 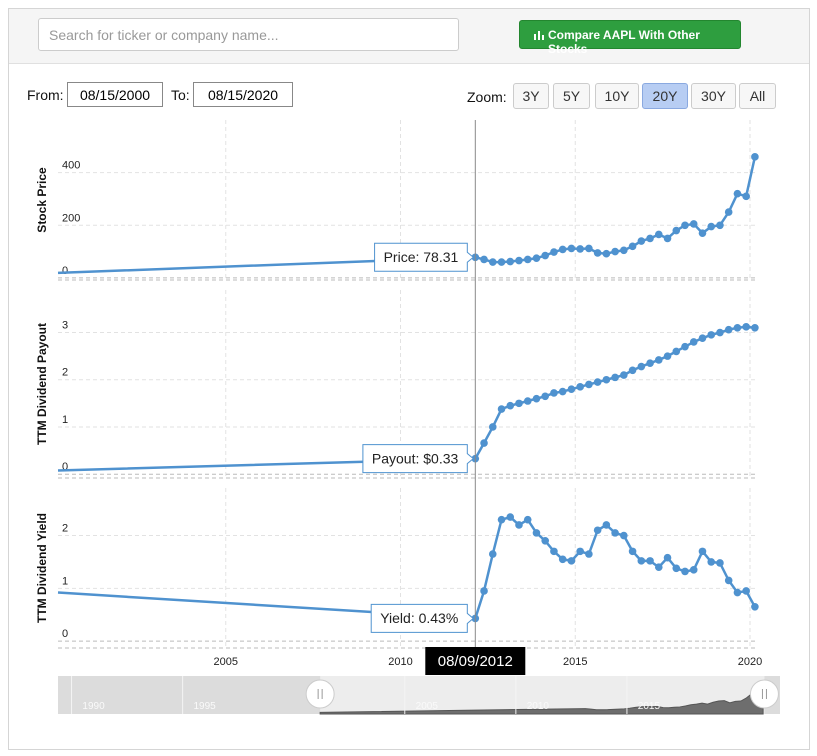 I want to click on compare-button: Compare AAPL With Other Stocks, so click(x=630, y=38).